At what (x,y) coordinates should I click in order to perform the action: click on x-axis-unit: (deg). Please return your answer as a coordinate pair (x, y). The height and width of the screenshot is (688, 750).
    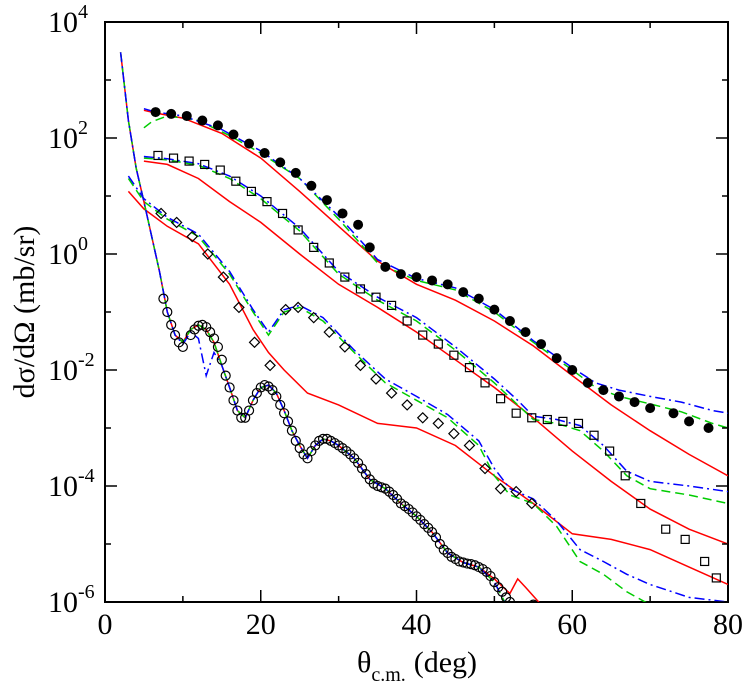
    Looking at the image, I should click on (445, 662).